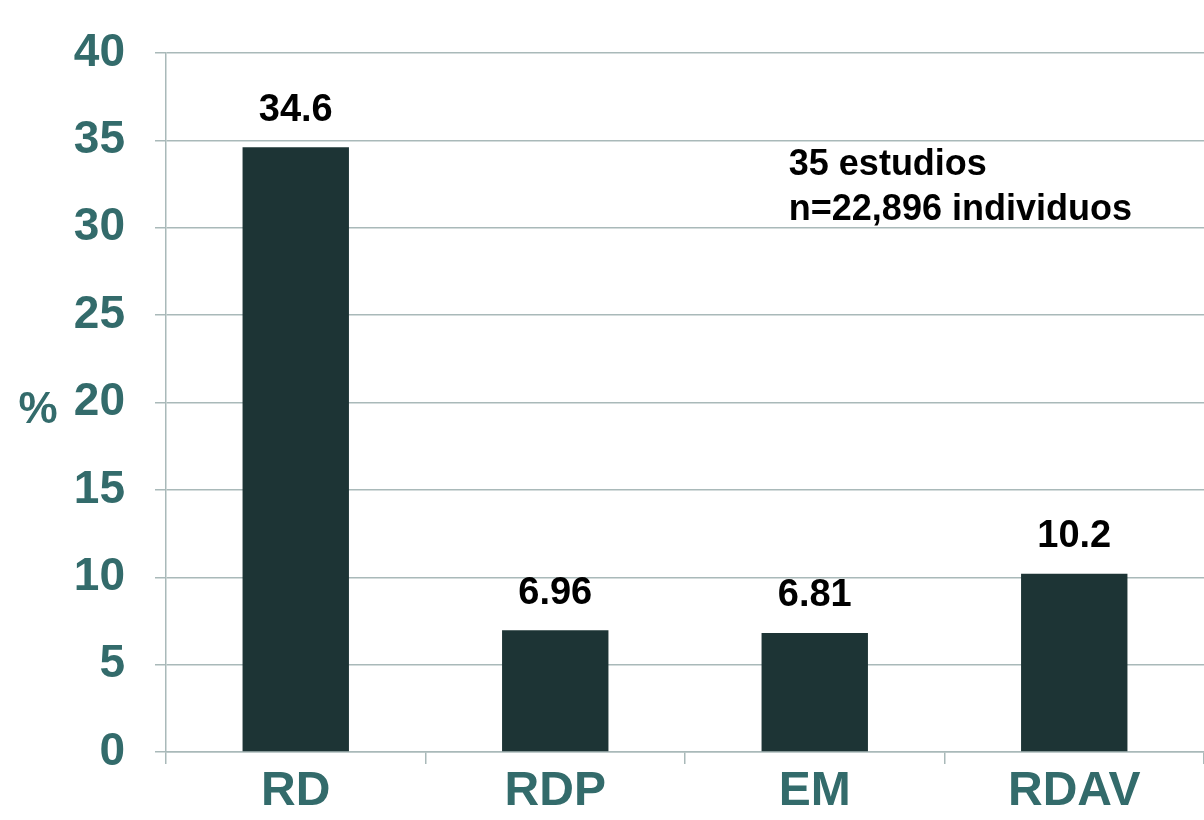 The image size is (1204, 820). Describe the element at coordinates (99, 486) in the screenshot. I see `y-tick-label: 15` at that location.